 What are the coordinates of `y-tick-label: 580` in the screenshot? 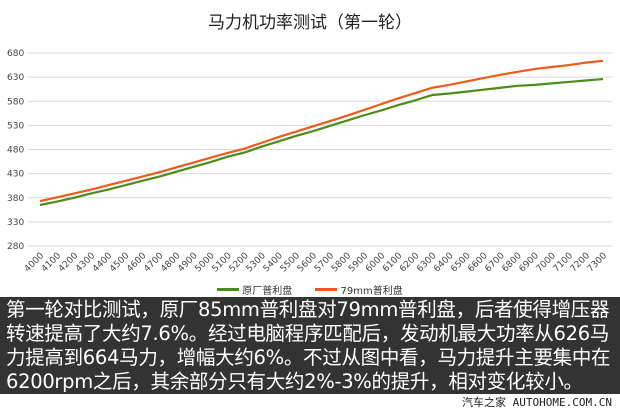 It's located at (15, 102).